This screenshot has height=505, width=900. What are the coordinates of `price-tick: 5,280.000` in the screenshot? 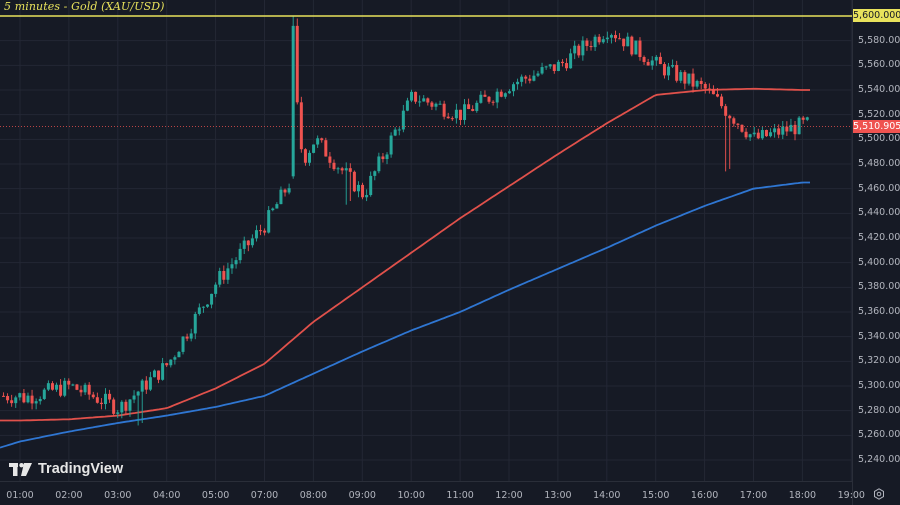 It's located at (879, 410).